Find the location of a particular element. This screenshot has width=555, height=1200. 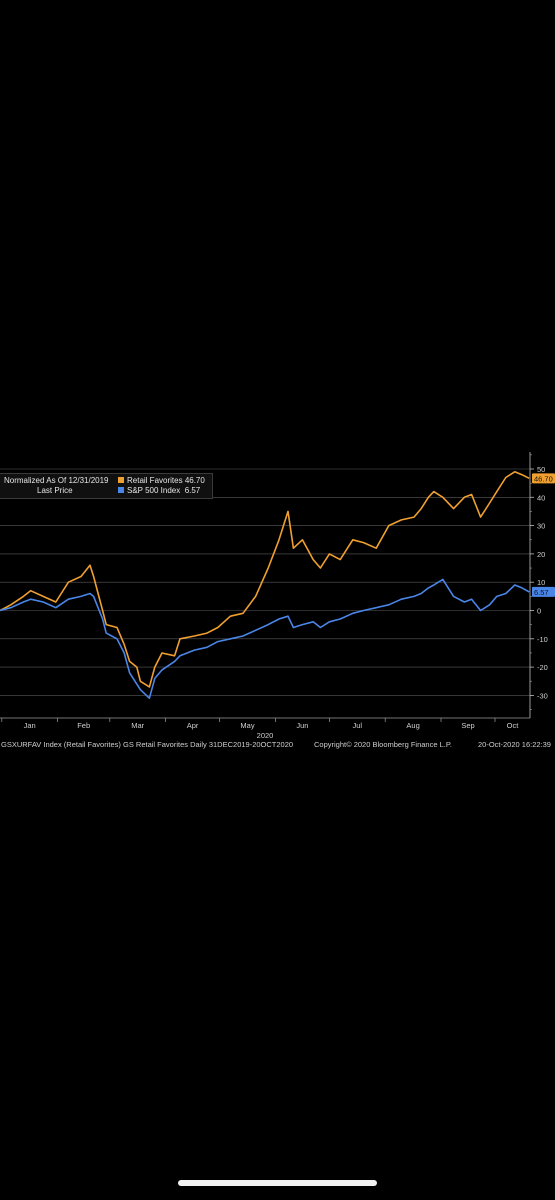

series-line-sp500 is located at coordinates (265, 639).